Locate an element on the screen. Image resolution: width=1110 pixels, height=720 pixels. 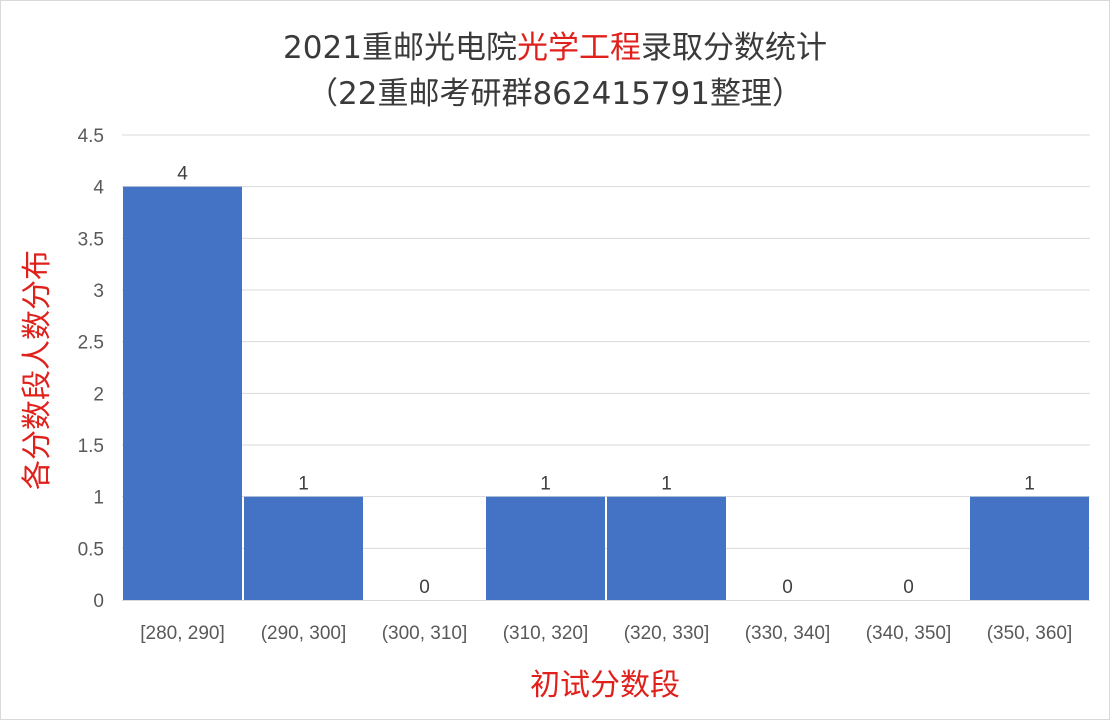
x-tick-label: (300, 310] is located at coordinates (425, 633).